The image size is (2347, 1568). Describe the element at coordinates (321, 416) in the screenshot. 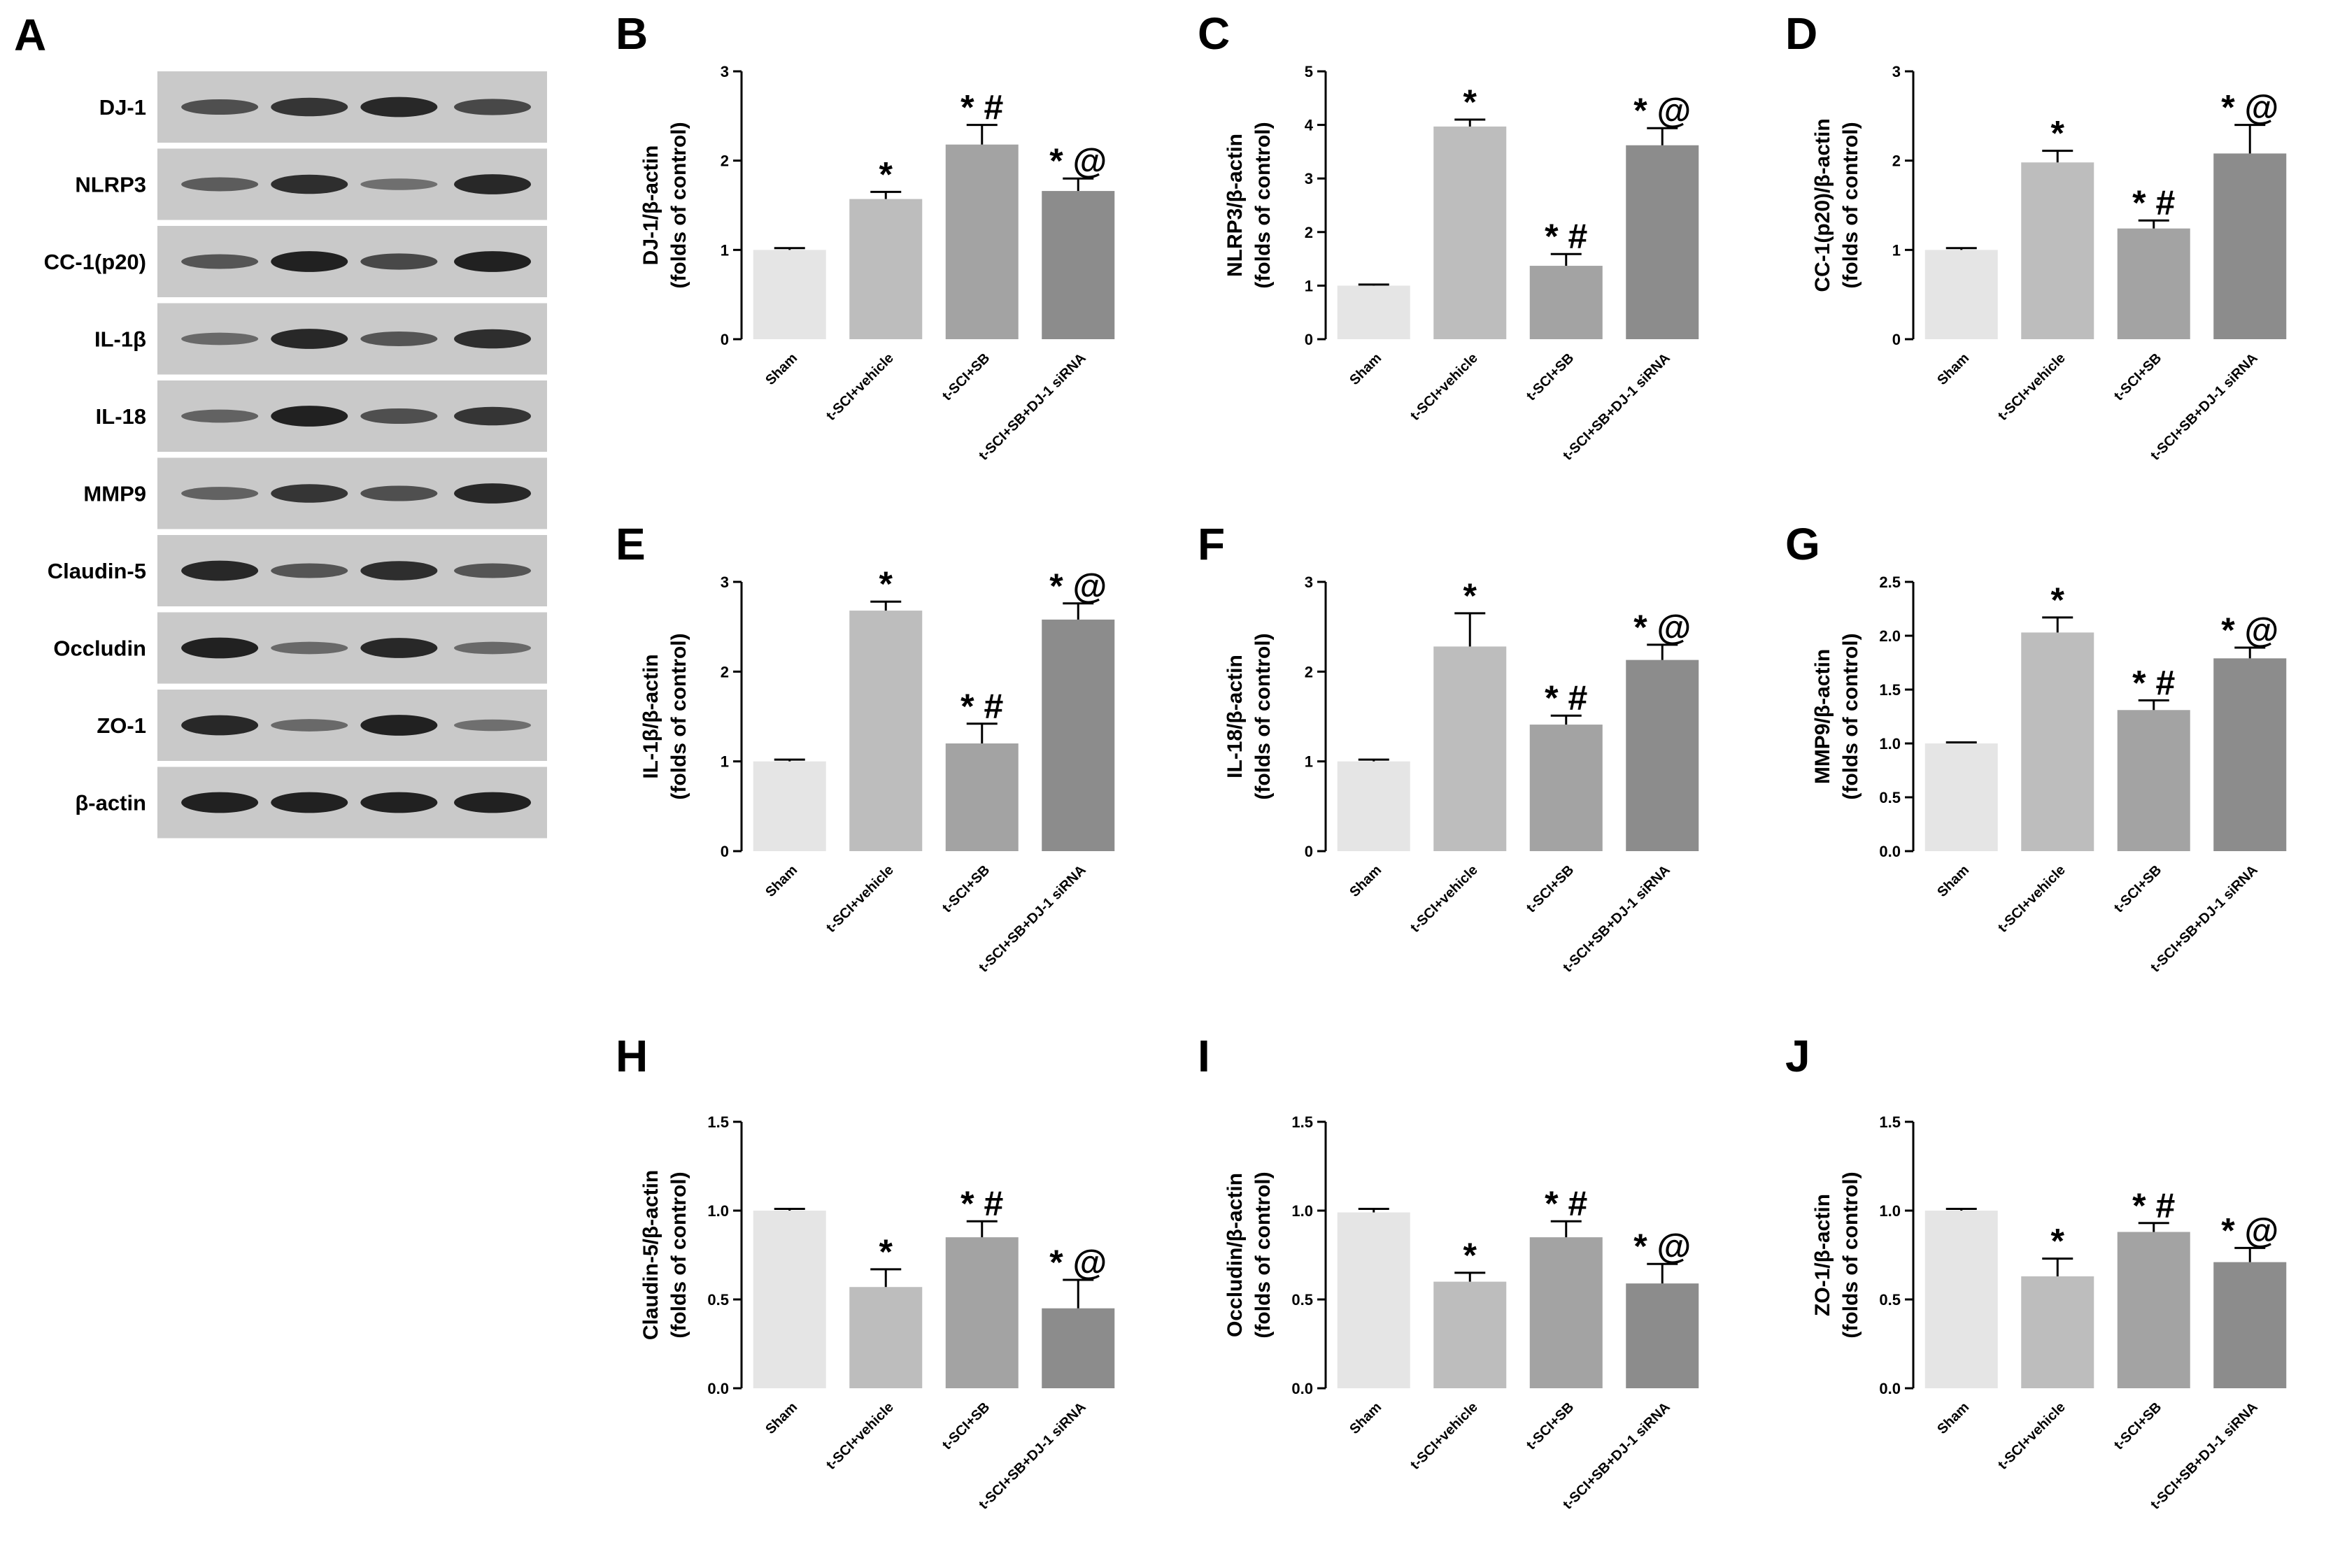

I see `blot-row: IL-18` at that location.